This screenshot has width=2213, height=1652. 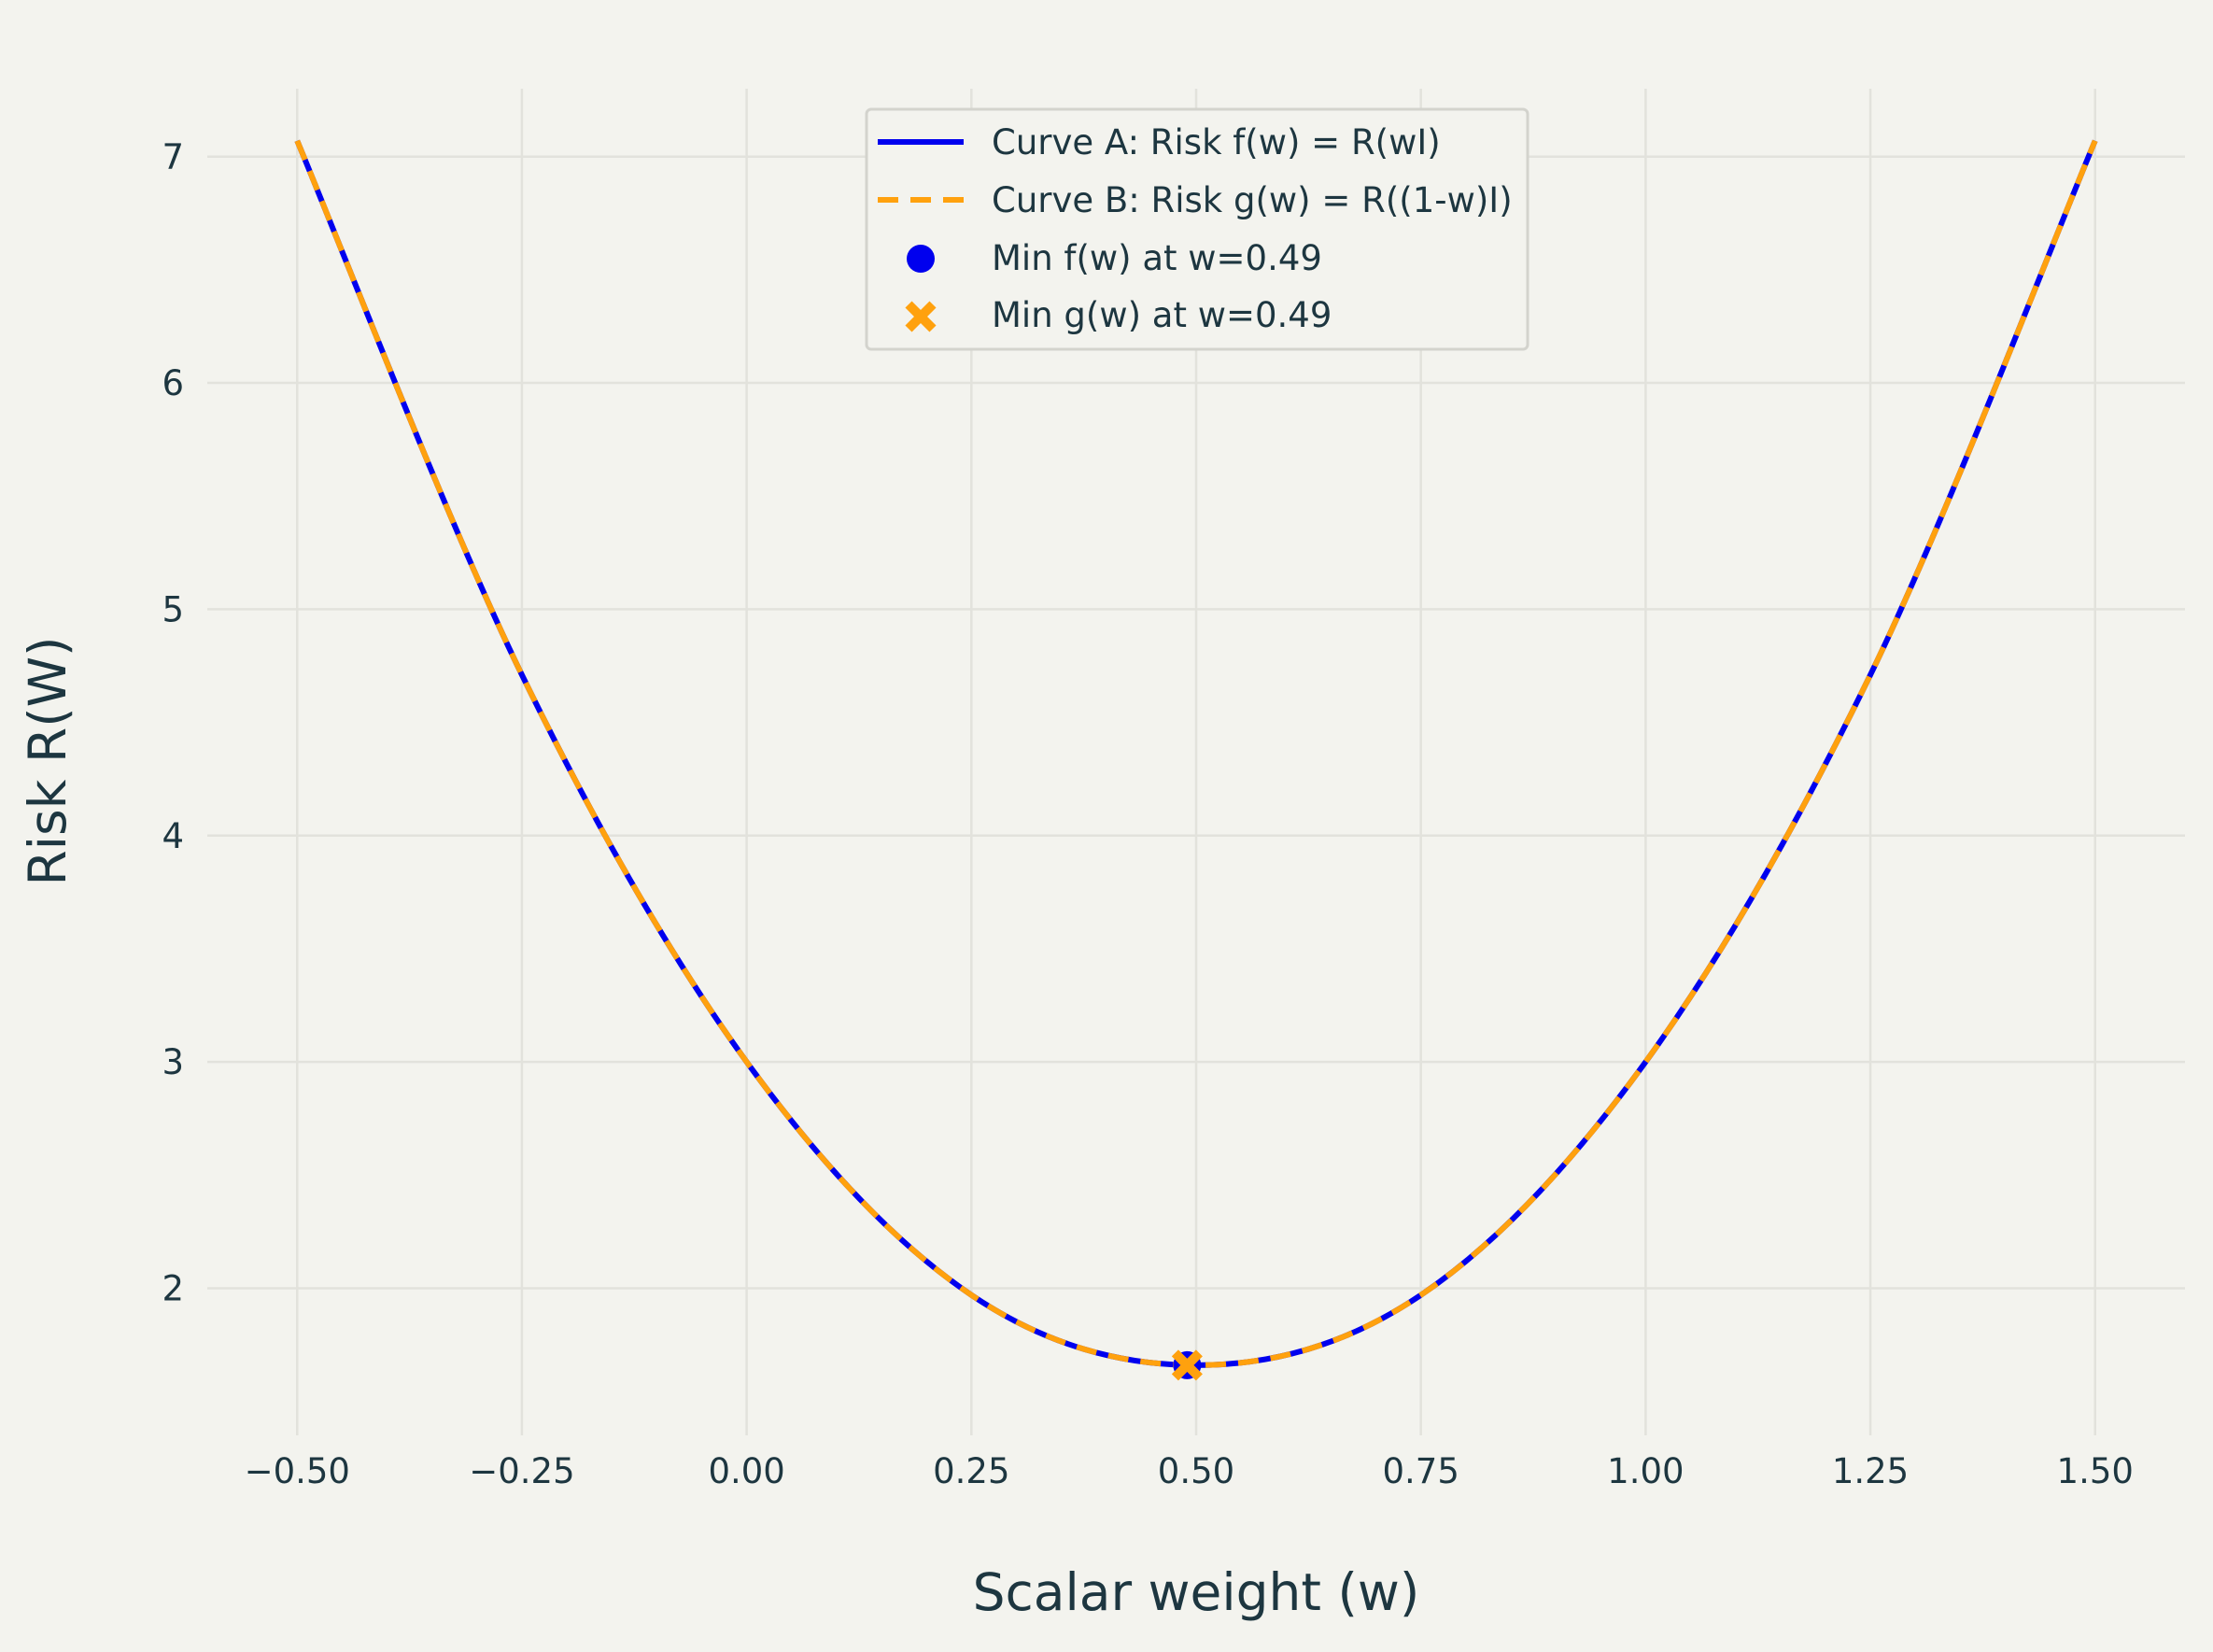 I want to click on y-tick-label: 7, so click(x=173, y=157).